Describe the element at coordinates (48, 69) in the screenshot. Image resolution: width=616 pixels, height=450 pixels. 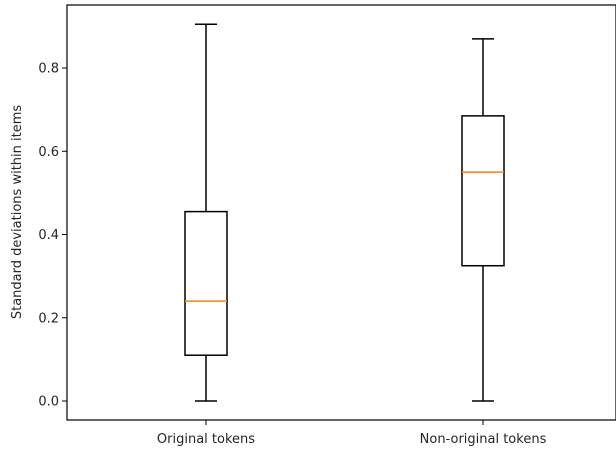
I see `y-tick-label: 0.8` at that location.